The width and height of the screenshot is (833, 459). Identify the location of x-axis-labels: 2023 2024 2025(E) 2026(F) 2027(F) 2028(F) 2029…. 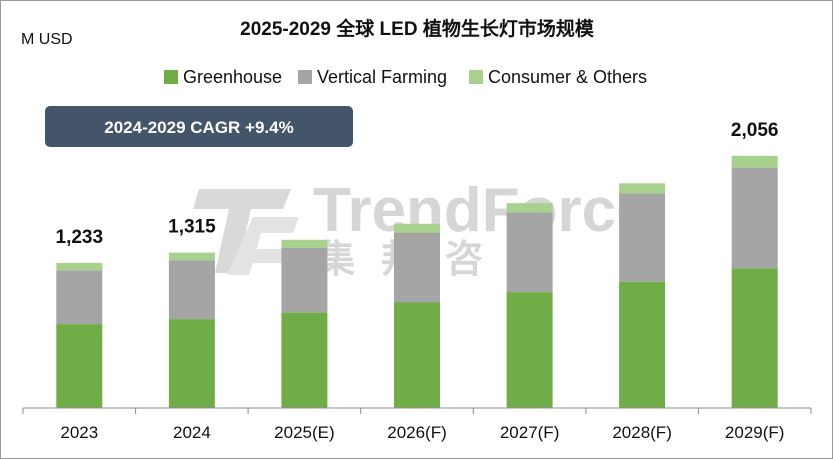
(422, 432).